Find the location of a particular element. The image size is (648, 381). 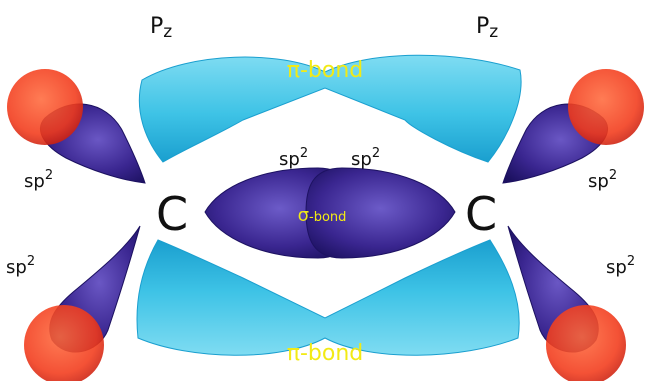

pi-bond-label-top: π-bond is located at coordinates (325, 70).